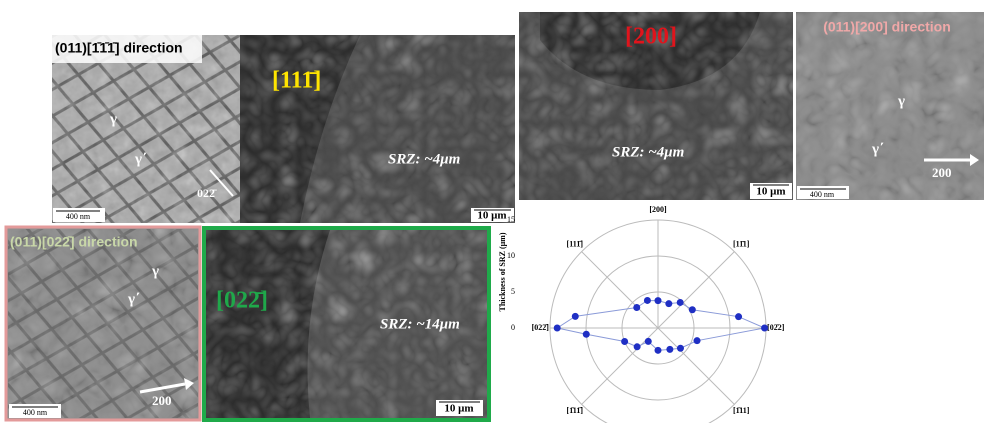 The image size is (984, 423). I want to click on angle-label: [02̄2], so click(776, 327).